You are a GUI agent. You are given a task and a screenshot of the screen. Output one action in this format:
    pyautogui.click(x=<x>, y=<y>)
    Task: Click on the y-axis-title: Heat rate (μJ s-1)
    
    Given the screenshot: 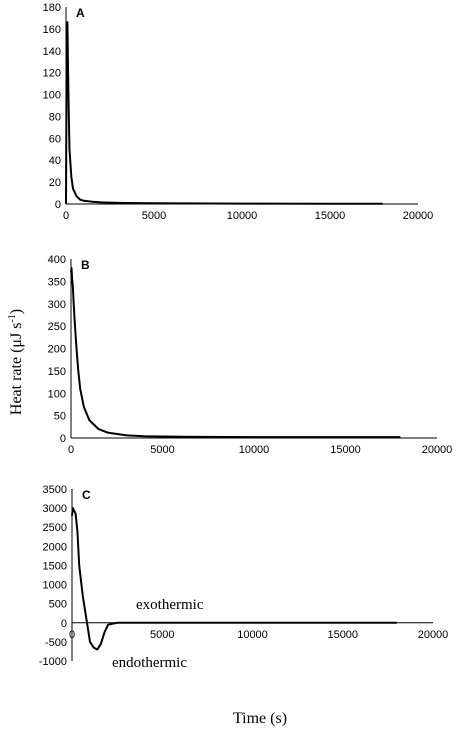 What is the action you would take?
    pyautogui.click(x=16, y=362)
    